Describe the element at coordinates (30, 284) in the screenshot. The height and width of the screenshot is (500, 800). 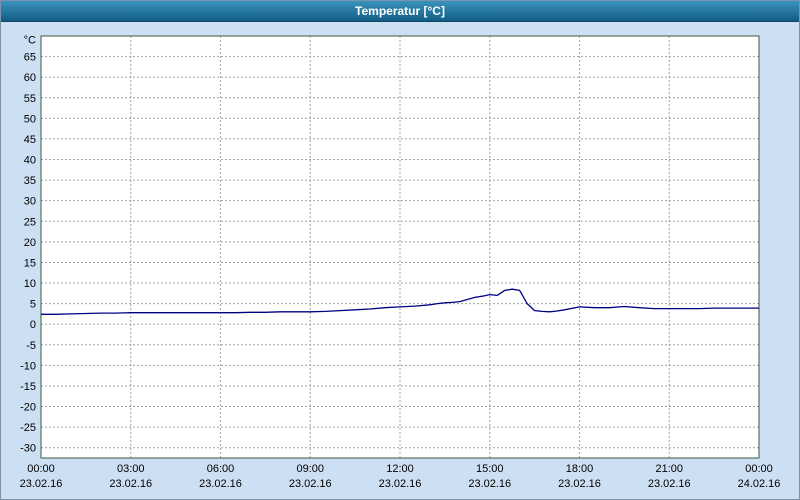
I see `y-tick-label: 10` at that location.